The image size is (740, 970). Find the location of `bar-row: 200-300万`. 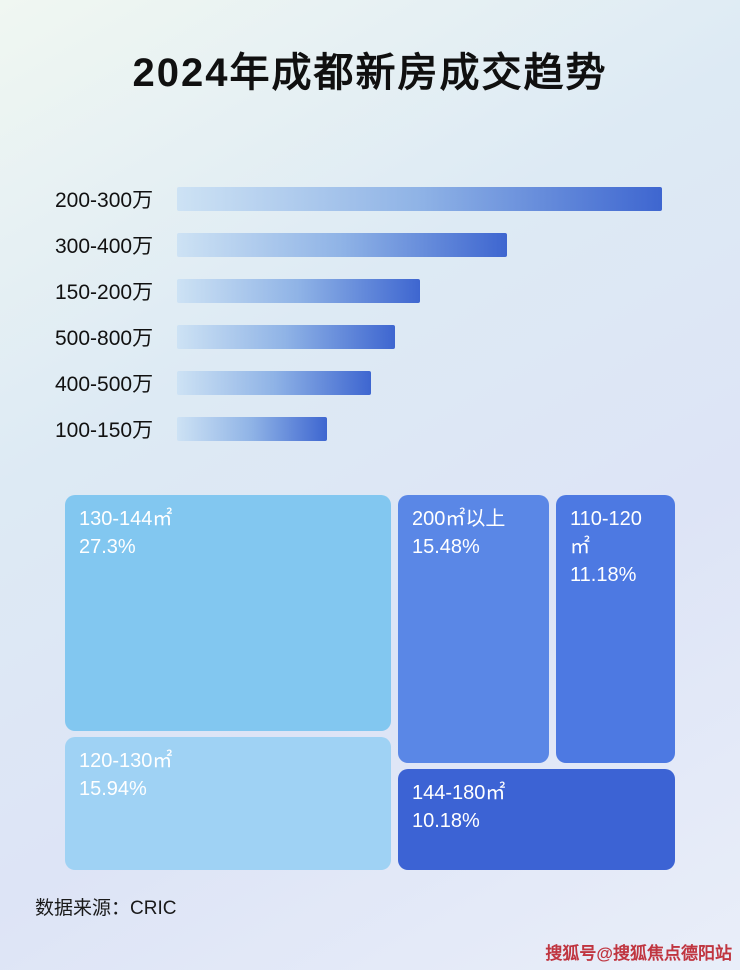

bar-row: 200-300万 is located at coordinates (375, 199).